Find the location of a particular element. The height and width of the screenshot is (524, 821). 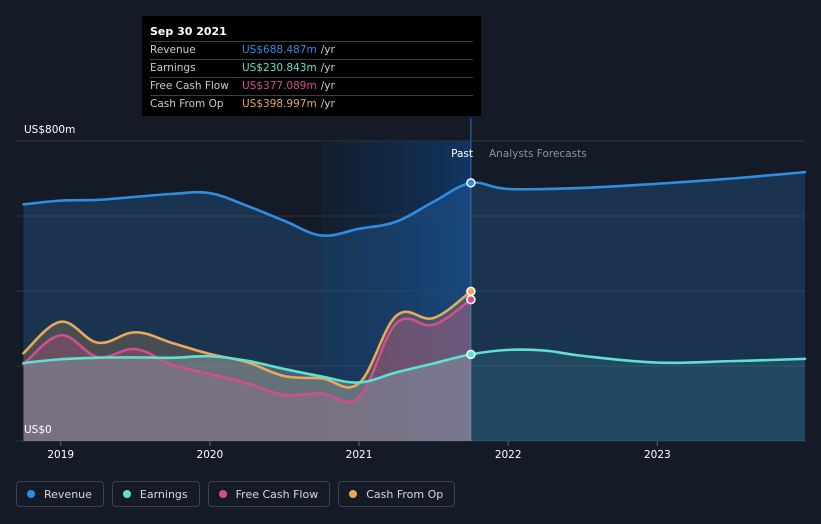

tooltip-label: Free Cash Flow is located at coordinates (189, 86).